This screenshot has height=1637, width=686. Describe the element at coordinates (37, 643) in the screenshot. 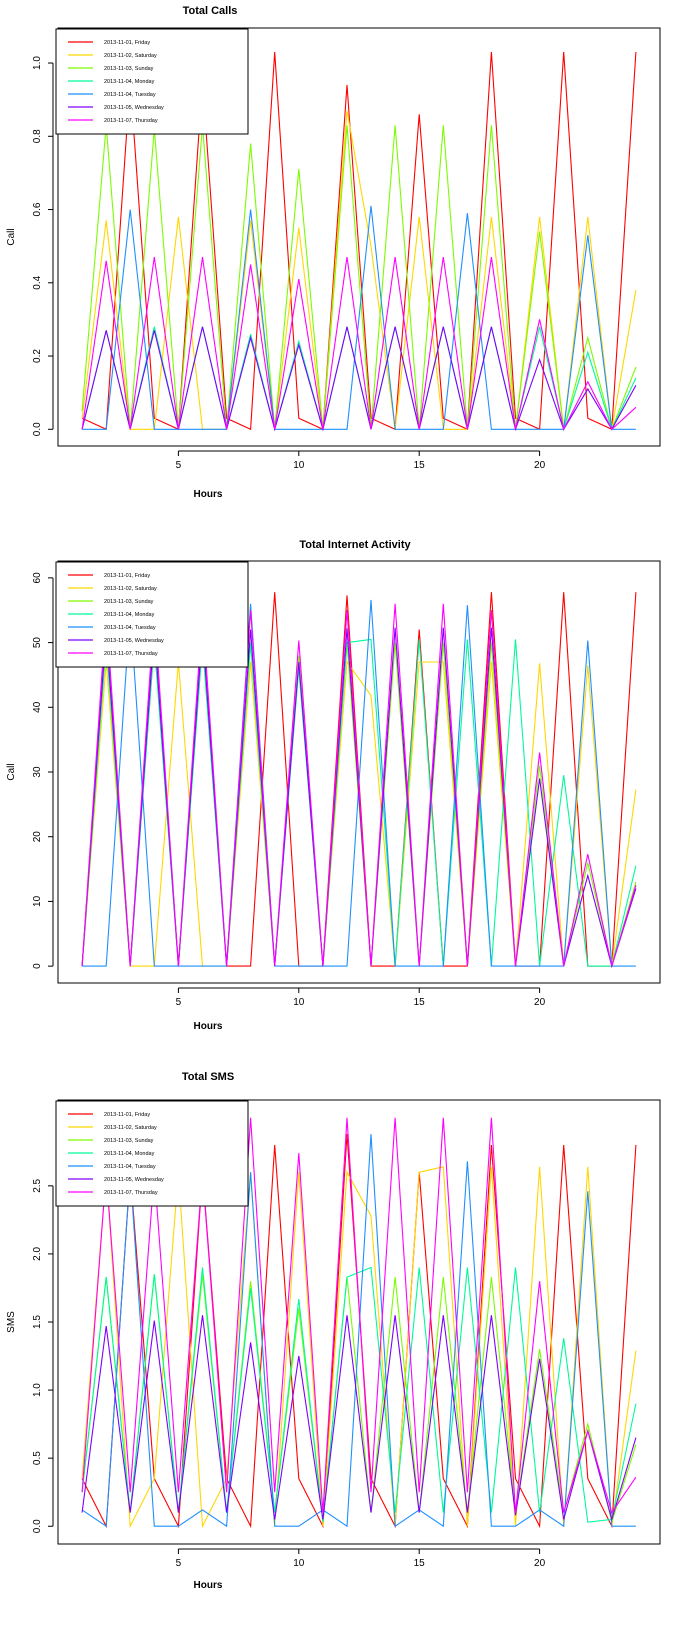

I see `y-tick-label: 50` at that location.